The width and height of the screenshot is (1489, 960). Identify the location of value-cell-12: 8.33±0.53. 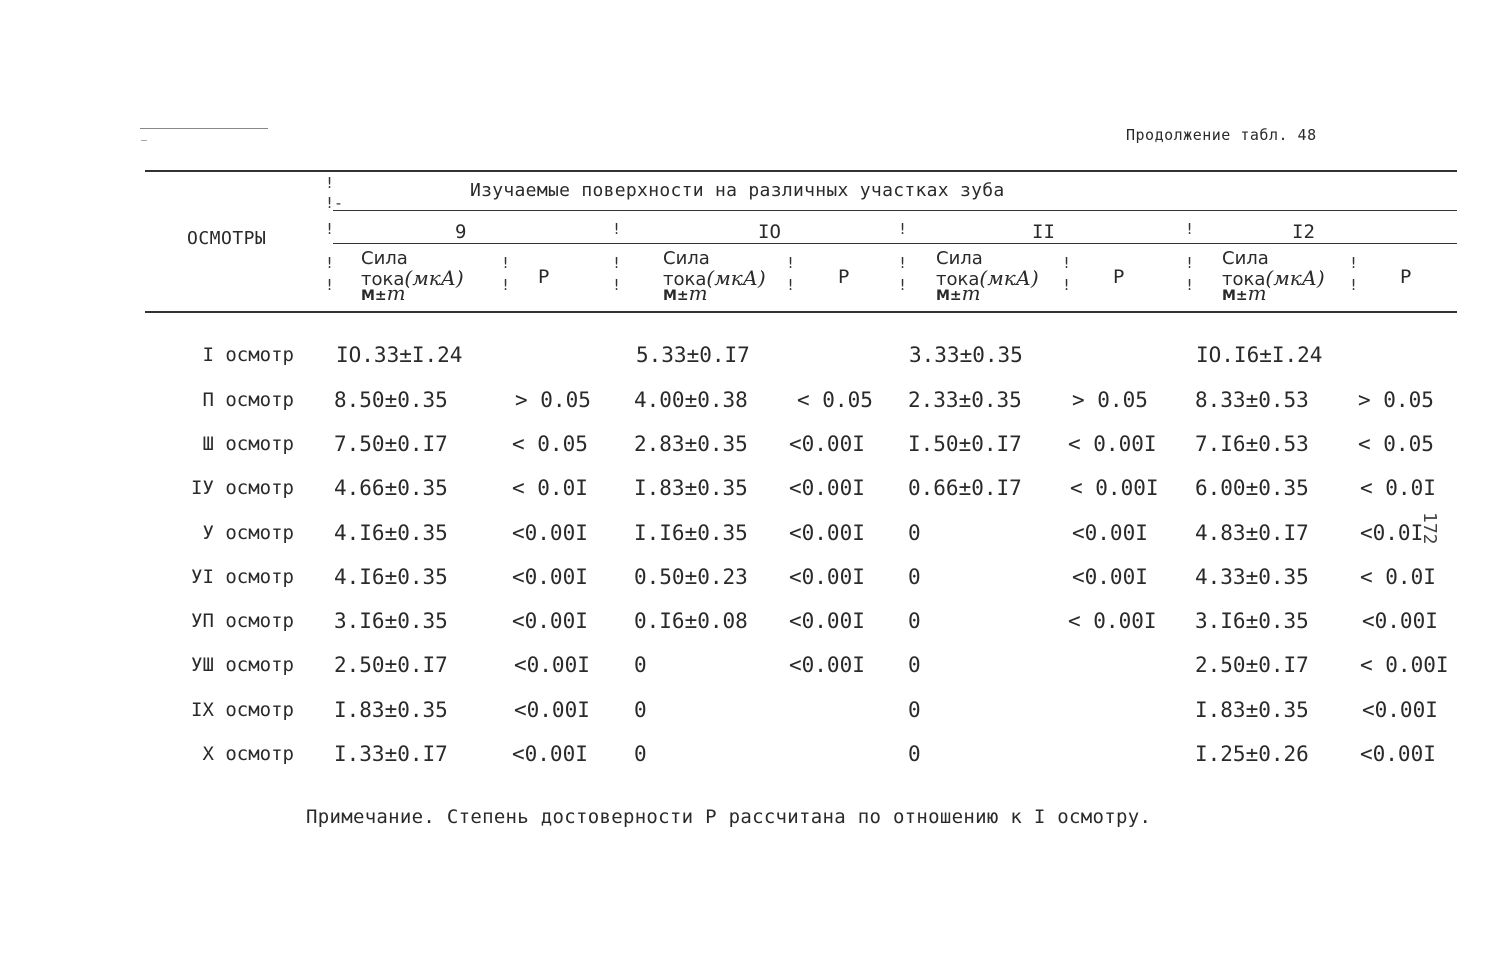
(1252, 400).